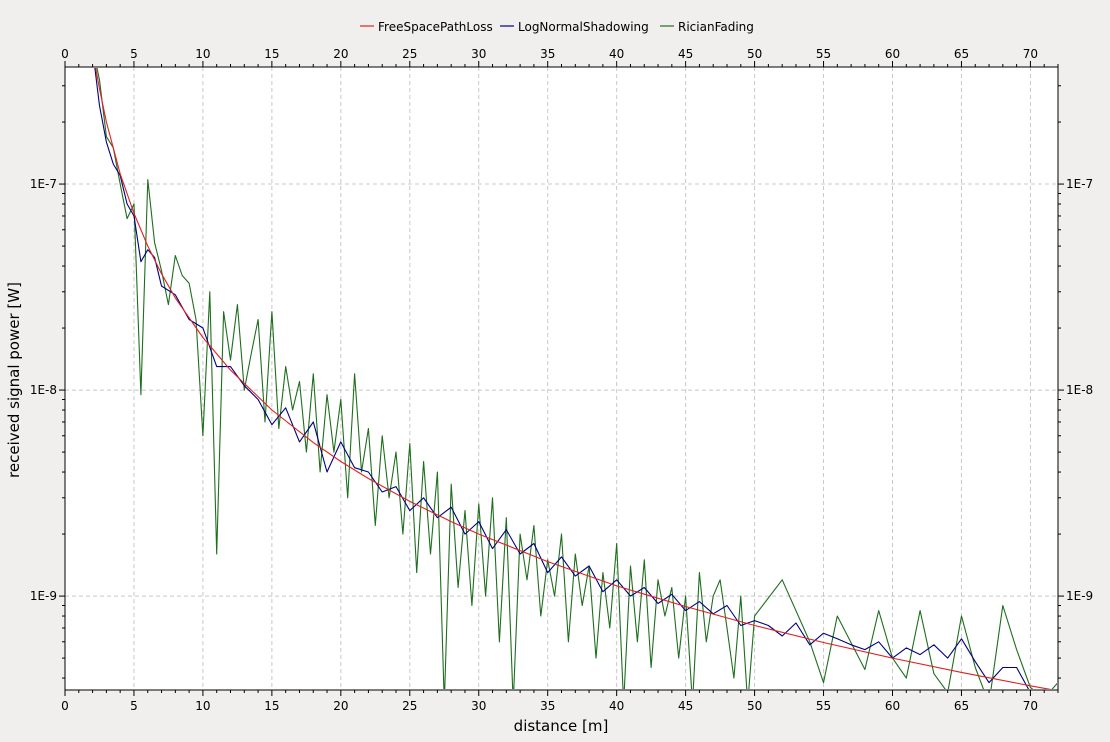  Describe the element at coordinates (43, 390) in the screenshot. I see `y-tick-label-left: 1E-8` at that location.